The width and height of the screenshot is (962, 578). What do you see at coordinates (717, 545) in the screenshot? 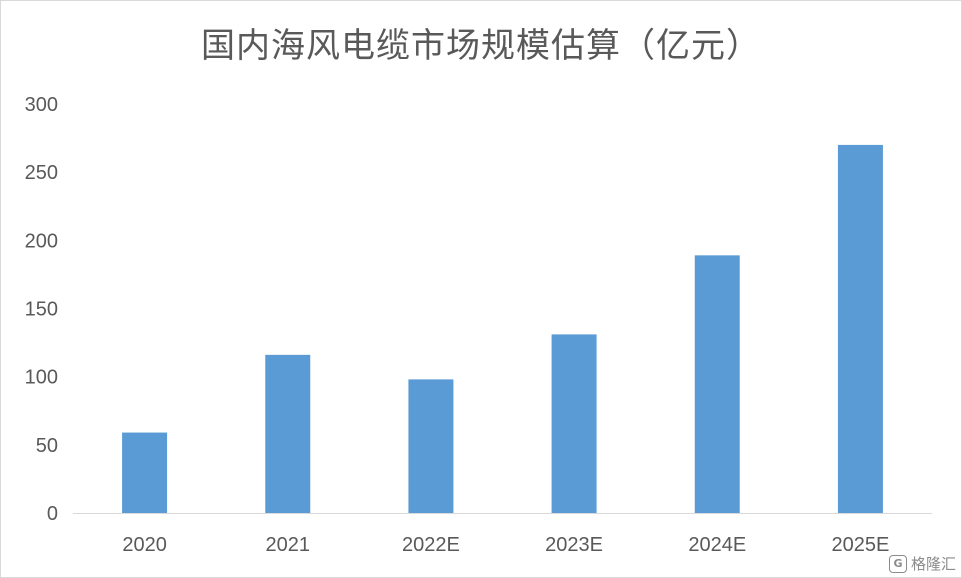
I see `x-tick-label: 2024E` at bounding box center [717, 545].